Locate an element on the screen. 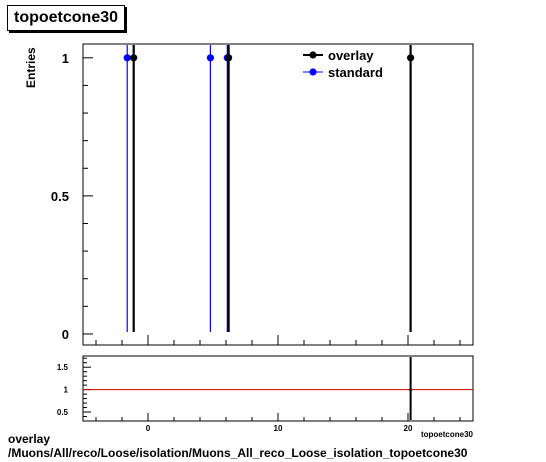 The height and width of the screenshot is (462, 546). y-tick-label: 0 is located at coordinates (65, 334).